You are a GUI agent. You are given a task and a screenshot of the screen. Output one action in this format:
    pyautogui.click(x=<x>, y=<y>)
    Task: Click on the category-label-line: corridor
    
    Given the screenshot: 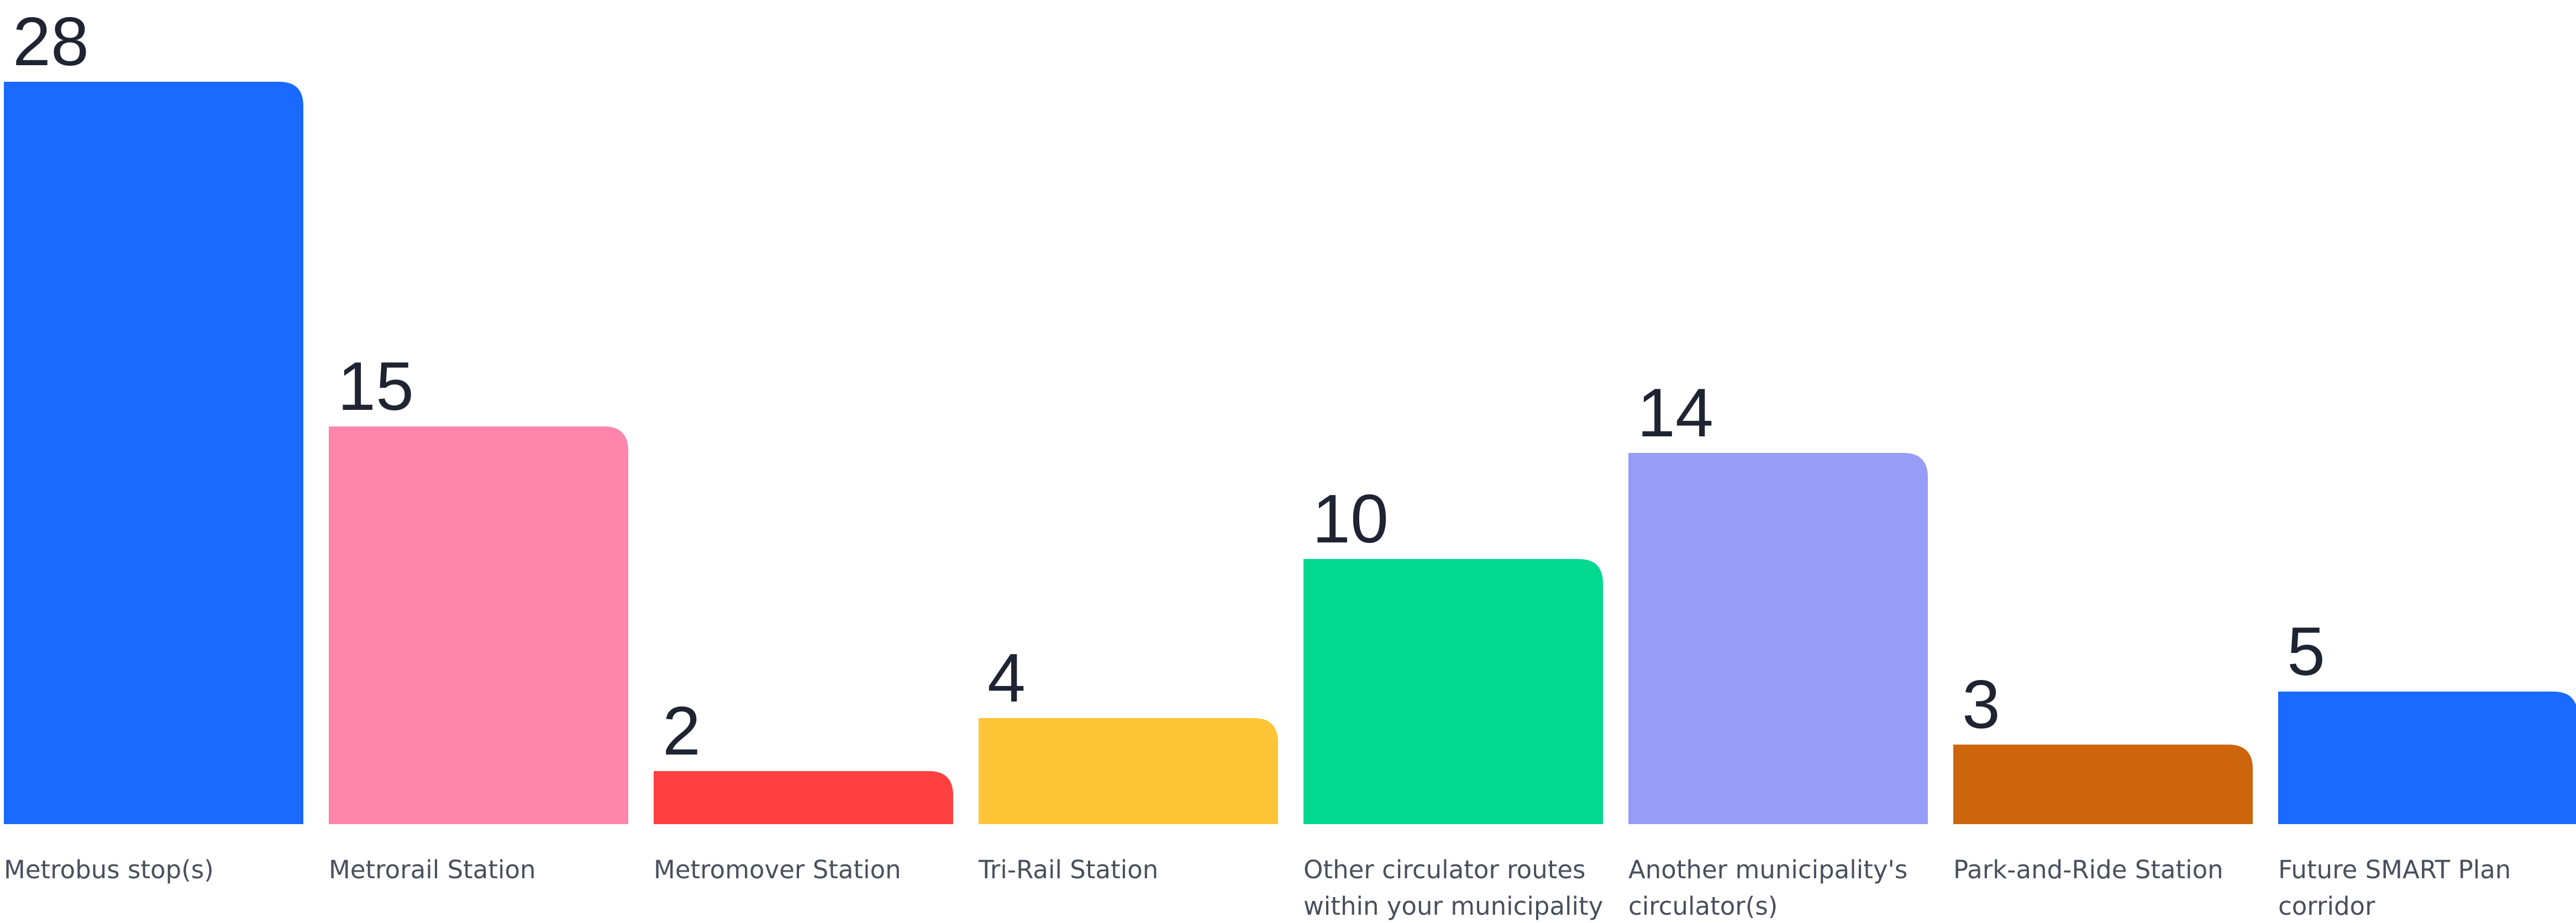 What is the action you would take?
    pyautogui.click(x=2326, y=906)
    